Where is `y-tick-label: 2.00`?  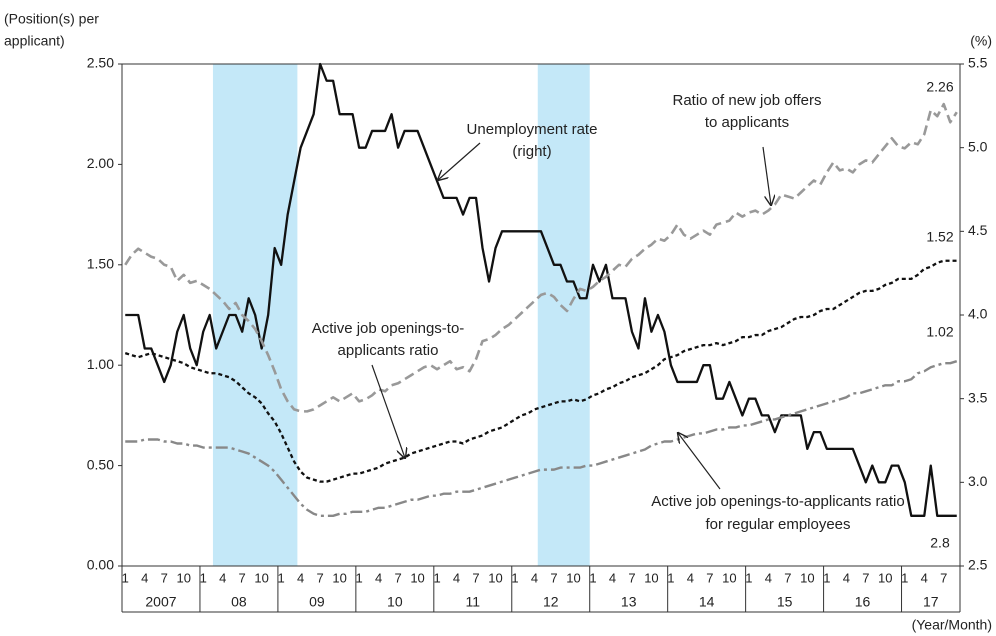 y-tick-label: 2.00 is located at coordinates (100, 163).